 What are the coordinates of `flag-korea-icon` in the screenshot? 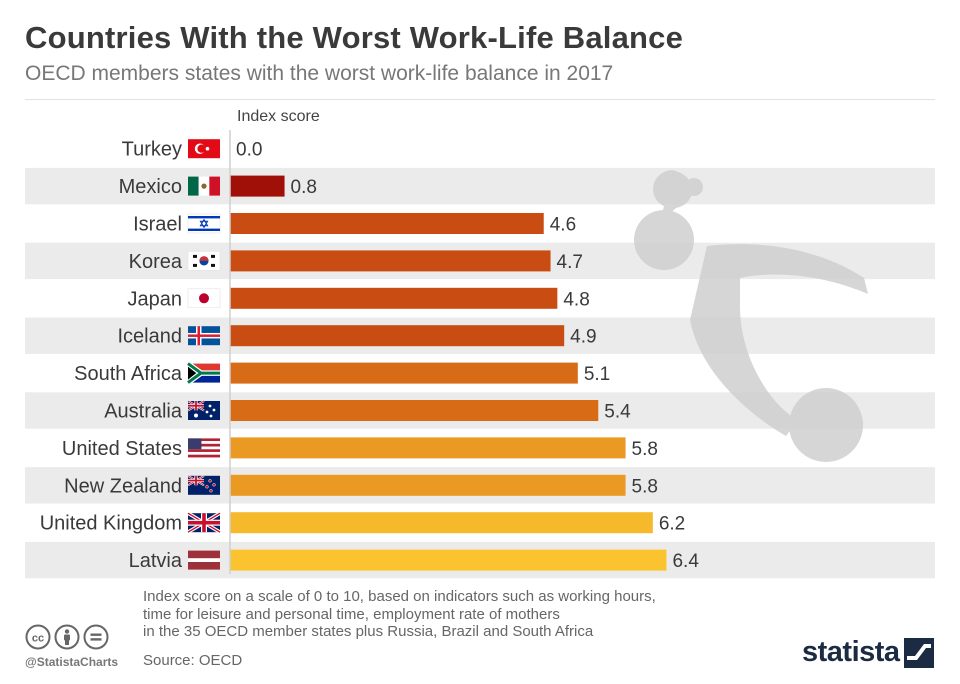 It's located at (204, 261).